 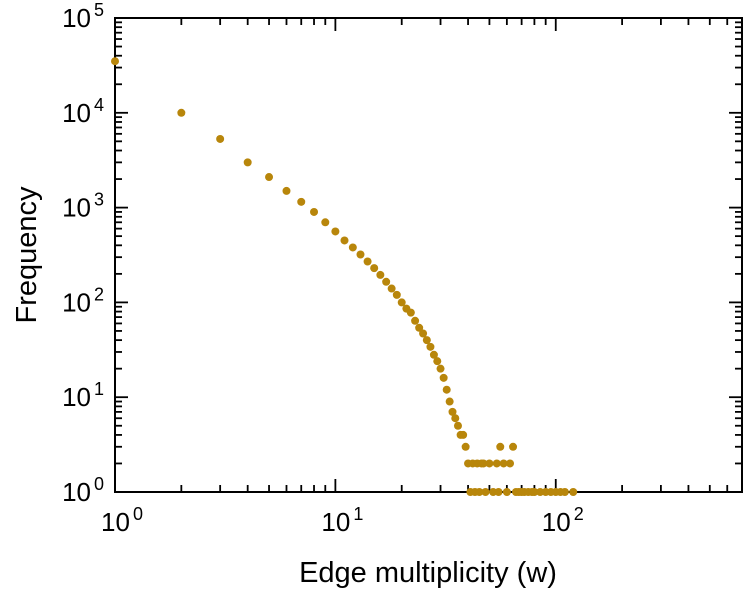 What do you see at coordinates (563, 520) in the screenshot?
I see `x-axis-tick-label: 10 2` at bounding box center [563, 520].